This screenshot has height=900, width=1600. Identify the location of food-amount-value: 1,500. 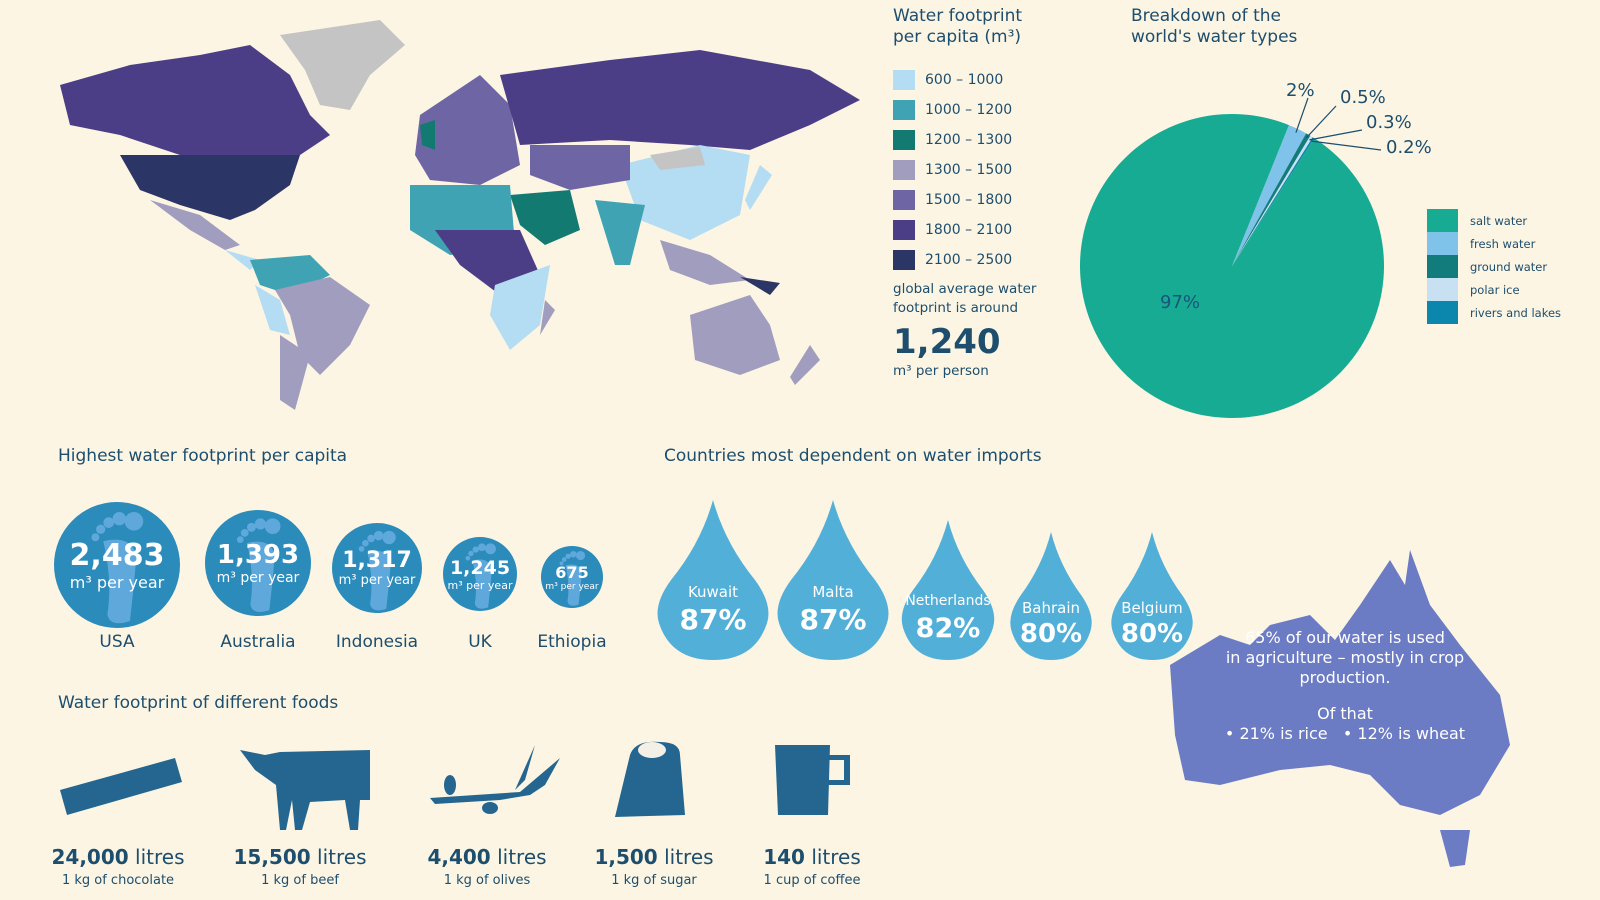
(626, 857).